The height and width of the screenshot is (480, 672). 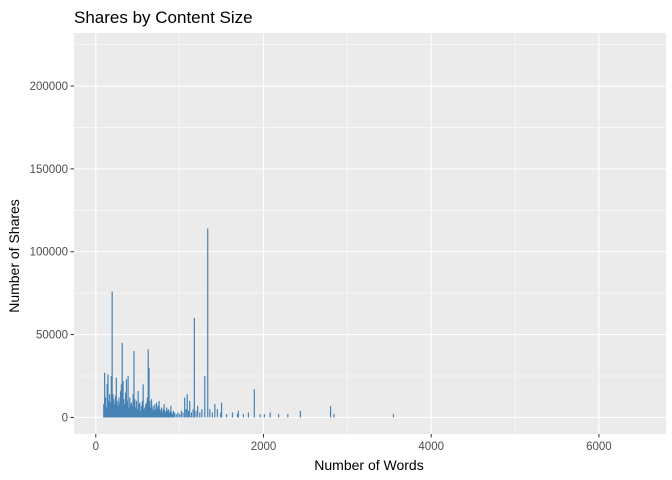 I want to click on x-axis-title: Number of Words, so click(x=368, y=465).